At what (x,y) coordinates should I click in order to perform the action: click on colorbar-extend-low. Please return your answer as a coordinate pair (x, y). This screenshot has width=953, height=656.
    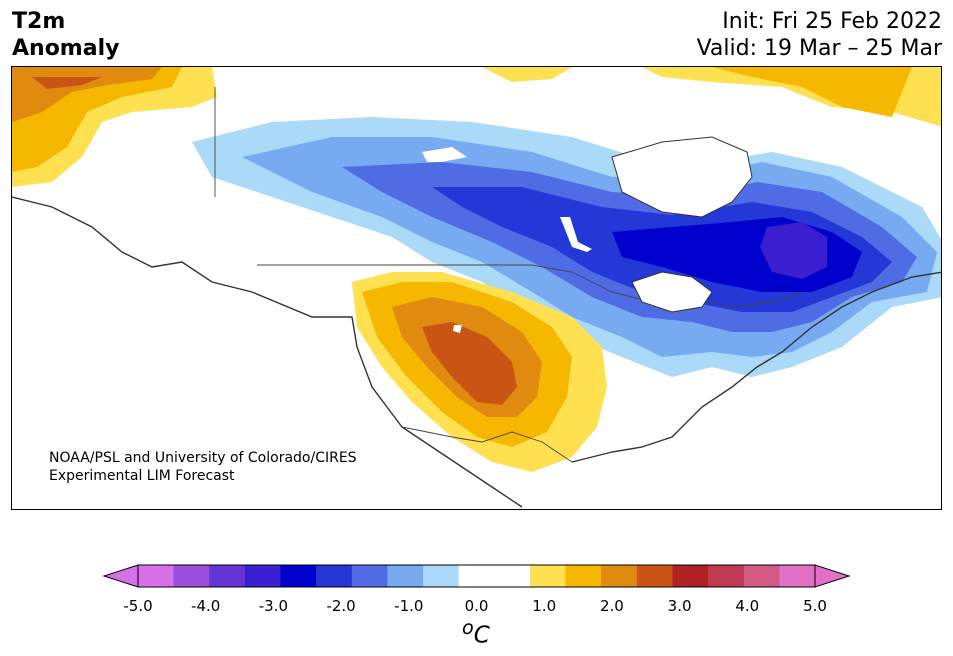
    Looking at the image, I should click on (120, 576).